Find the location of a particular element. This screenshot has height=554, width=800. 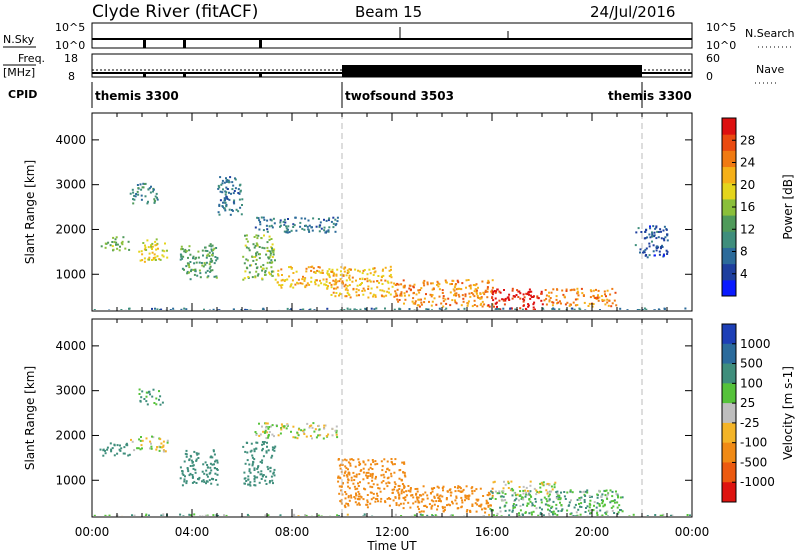

colorbar-tick-label: 4 is located at coordinates (744, 274).